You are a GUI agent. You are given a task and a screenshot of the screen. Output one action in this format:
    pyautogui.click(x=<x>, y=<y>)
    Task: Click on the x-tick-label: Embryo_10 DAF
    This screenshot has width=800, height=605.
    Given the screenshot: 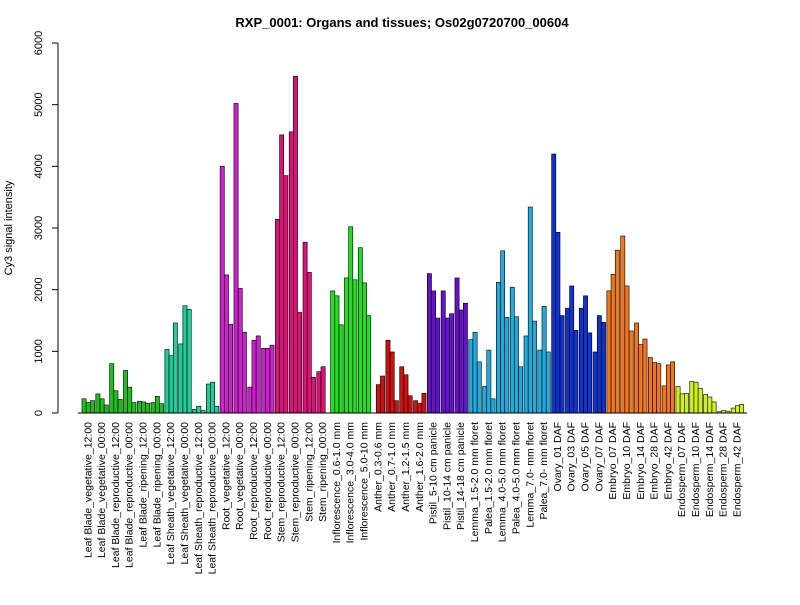 What is the action you would take?
    pyautogui.click(x=627, y=461)
    